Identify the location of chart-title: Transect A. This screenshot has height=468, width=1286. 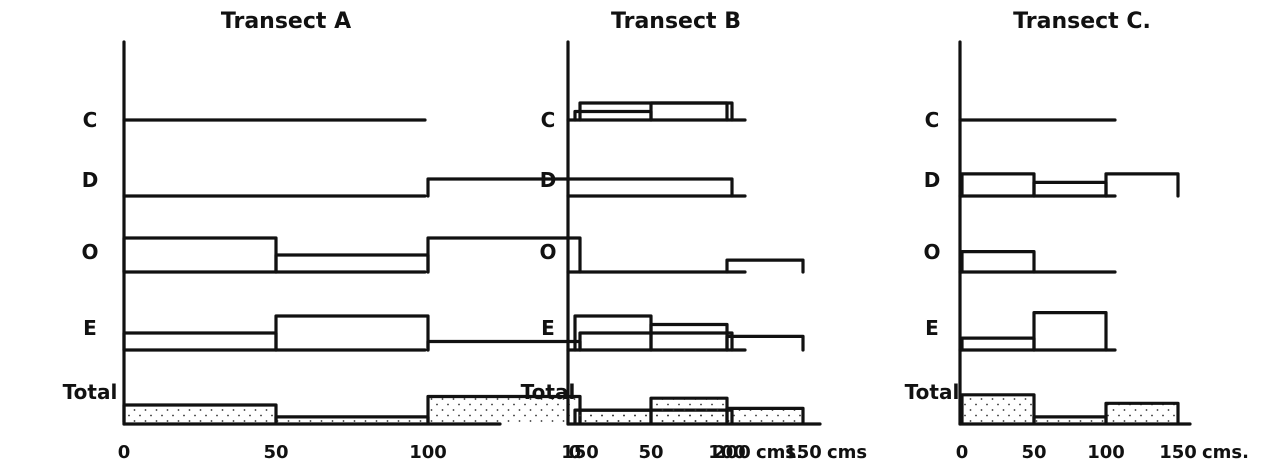
(286, 21).